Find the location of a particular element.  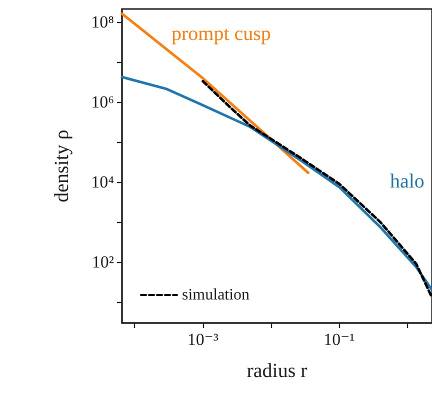

y-tick-label: 10⁶ is located at coordinates (102, 102).